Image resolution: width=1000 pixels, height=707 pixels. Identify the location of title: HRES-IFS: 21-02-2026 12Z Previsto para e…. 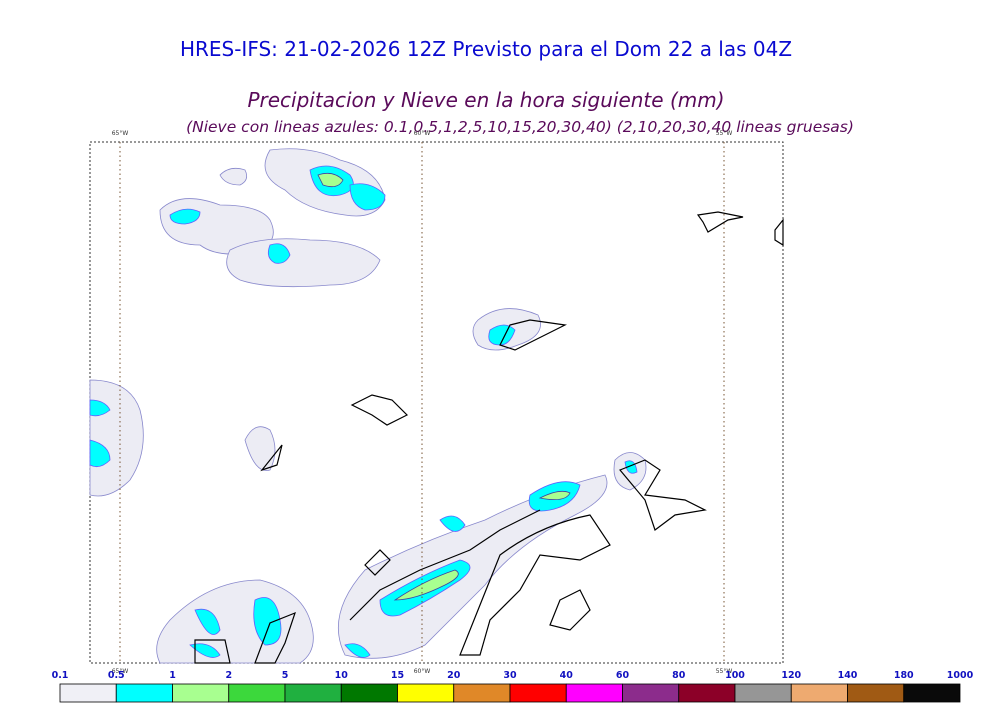
(486, 49).